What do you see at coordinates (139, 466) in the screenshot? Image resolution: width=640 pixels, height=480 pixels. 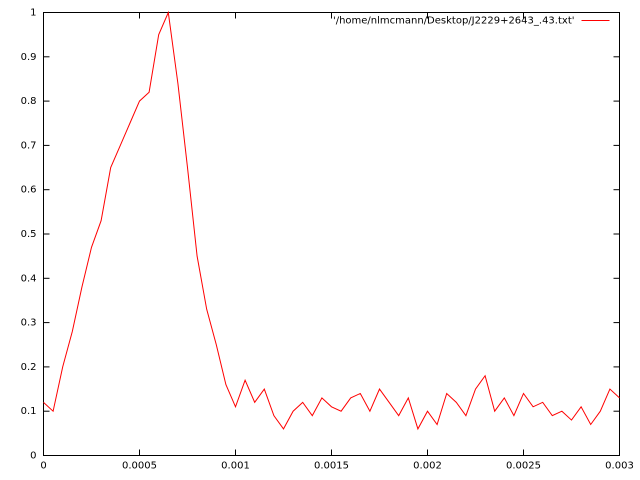 I see `x-tick-label: 0.0005` at bounding box center [139, 466].